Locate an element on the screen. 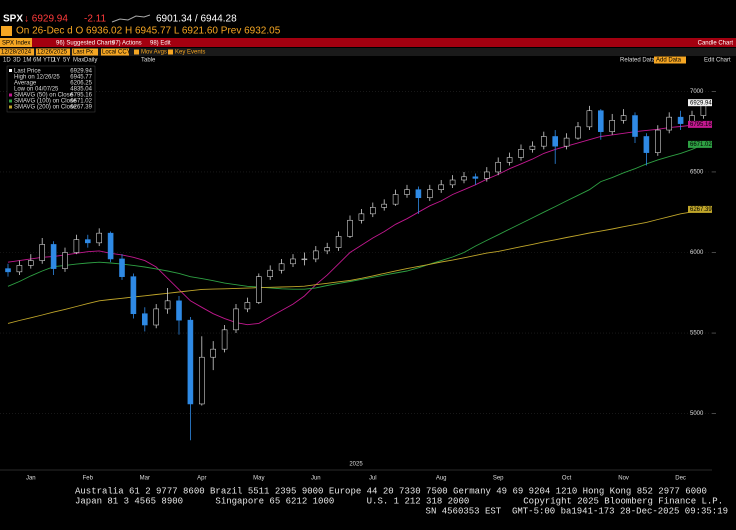 This screenshot has width=736, height=530. end-date: 12/26/2025 is located at coordinates (52, 53).